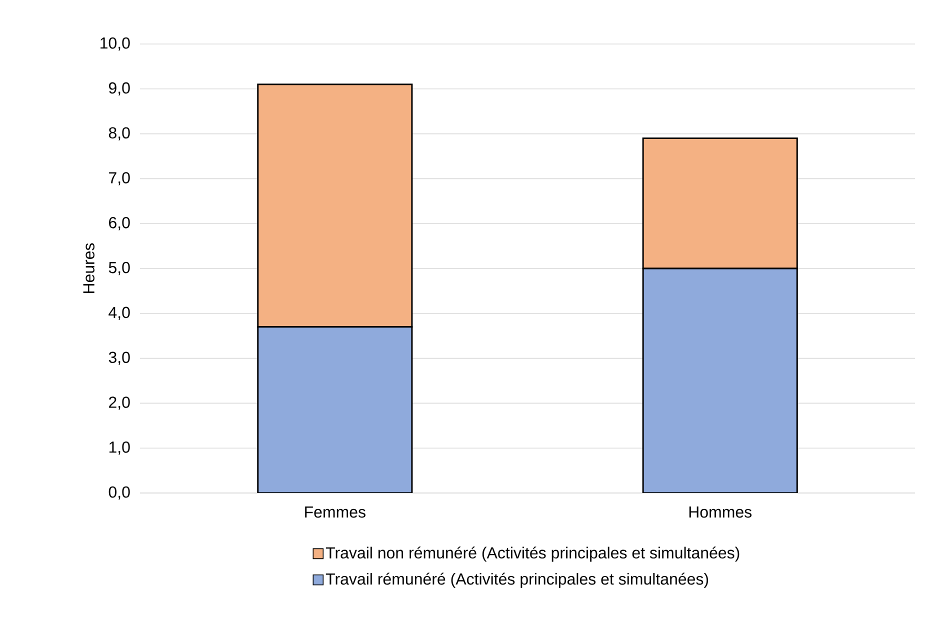 The width and height of the screenshot is (925, 627). I want to click on y-tick-label: 1,0, so click(119, 448).